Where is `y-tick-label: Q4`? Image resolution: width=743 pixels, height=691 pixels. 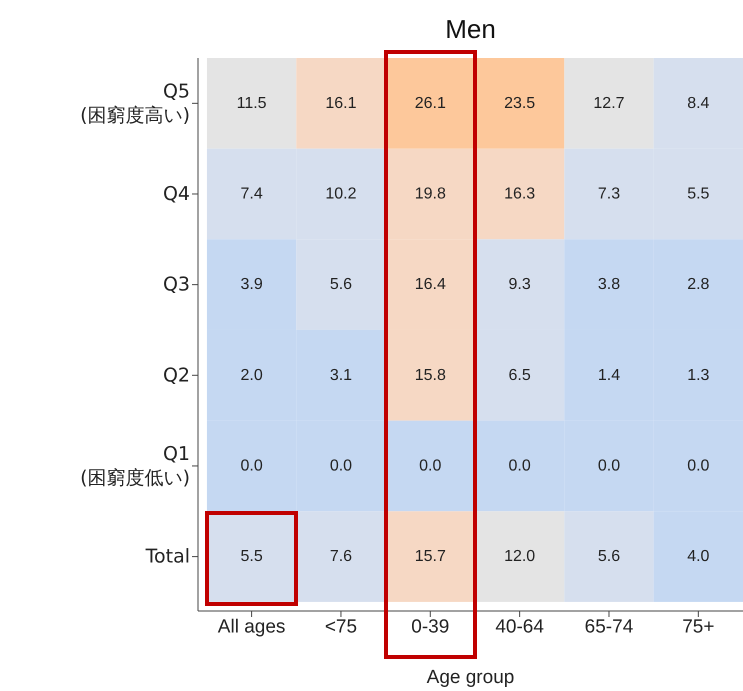 y-tick-label: Q4 is located at coordinates (176, 193).